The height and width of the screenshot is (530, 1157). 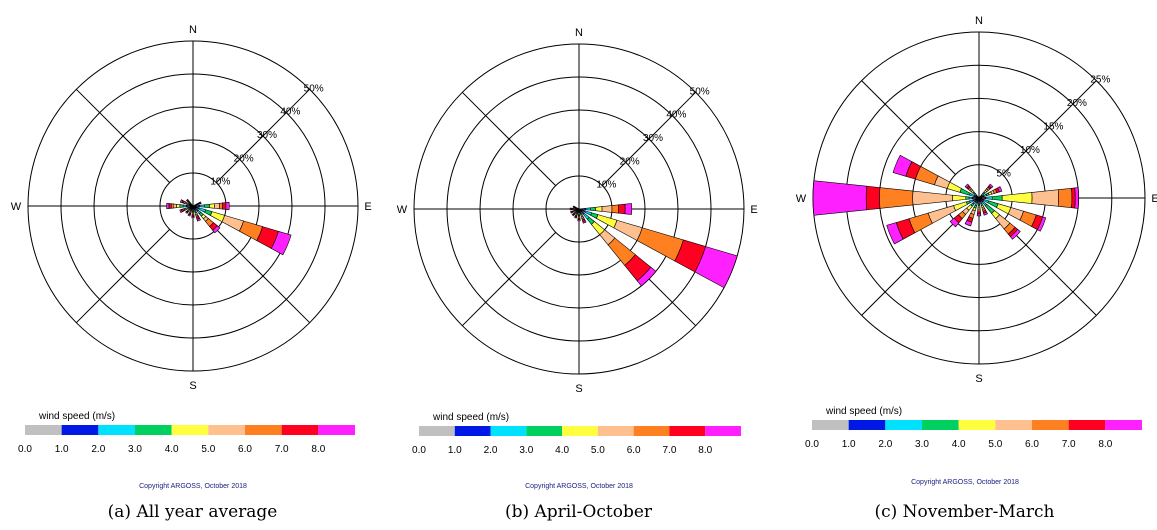 I want to click on radial-tick-label: 25%, so click(x=1100, y=80).